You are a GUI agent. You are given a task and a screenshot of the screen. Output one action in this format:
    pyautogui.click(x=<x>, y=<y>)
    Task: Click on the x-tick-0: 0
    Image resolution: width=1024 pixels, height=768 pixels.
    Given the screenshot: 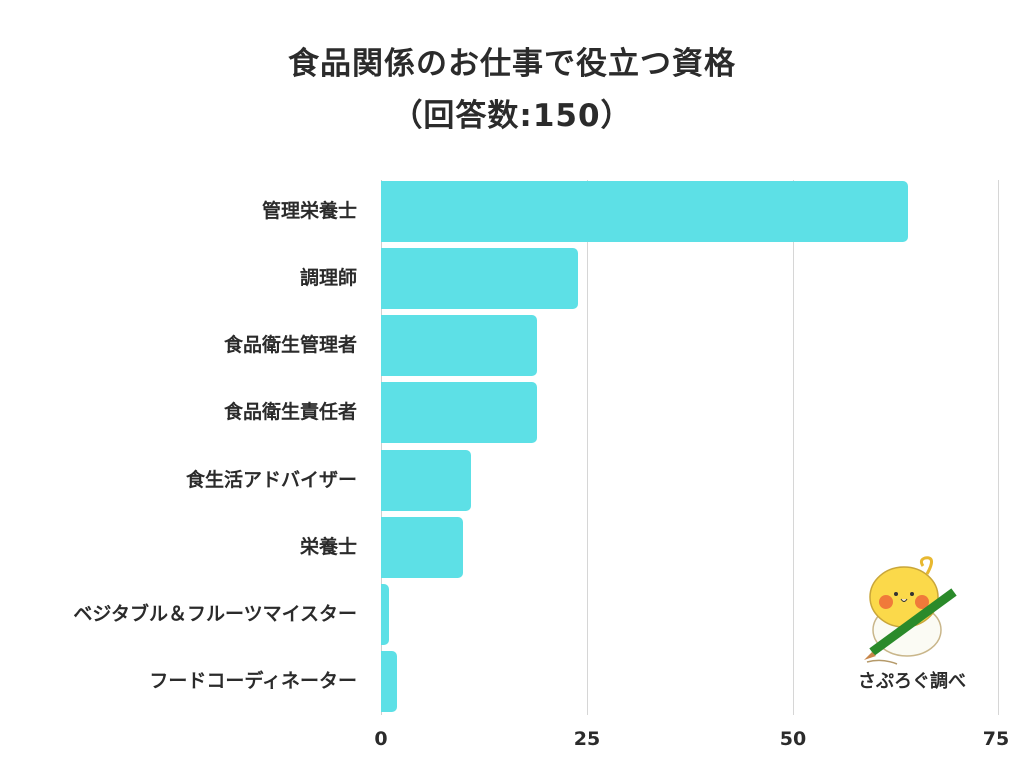 What is the action you would take?
    pyautogui.click(x=381, y=739)
    